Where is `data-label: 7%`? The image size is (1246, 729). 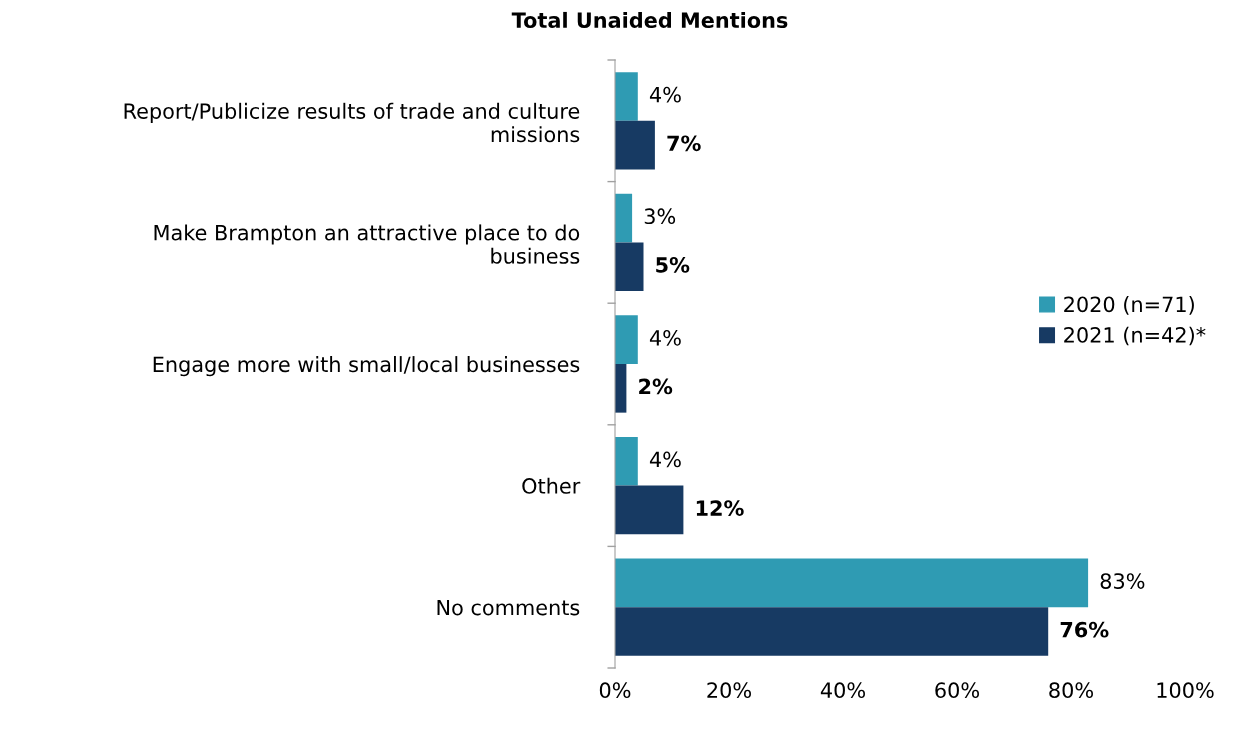
data-label: 7% is located at coordinates (684, 143).